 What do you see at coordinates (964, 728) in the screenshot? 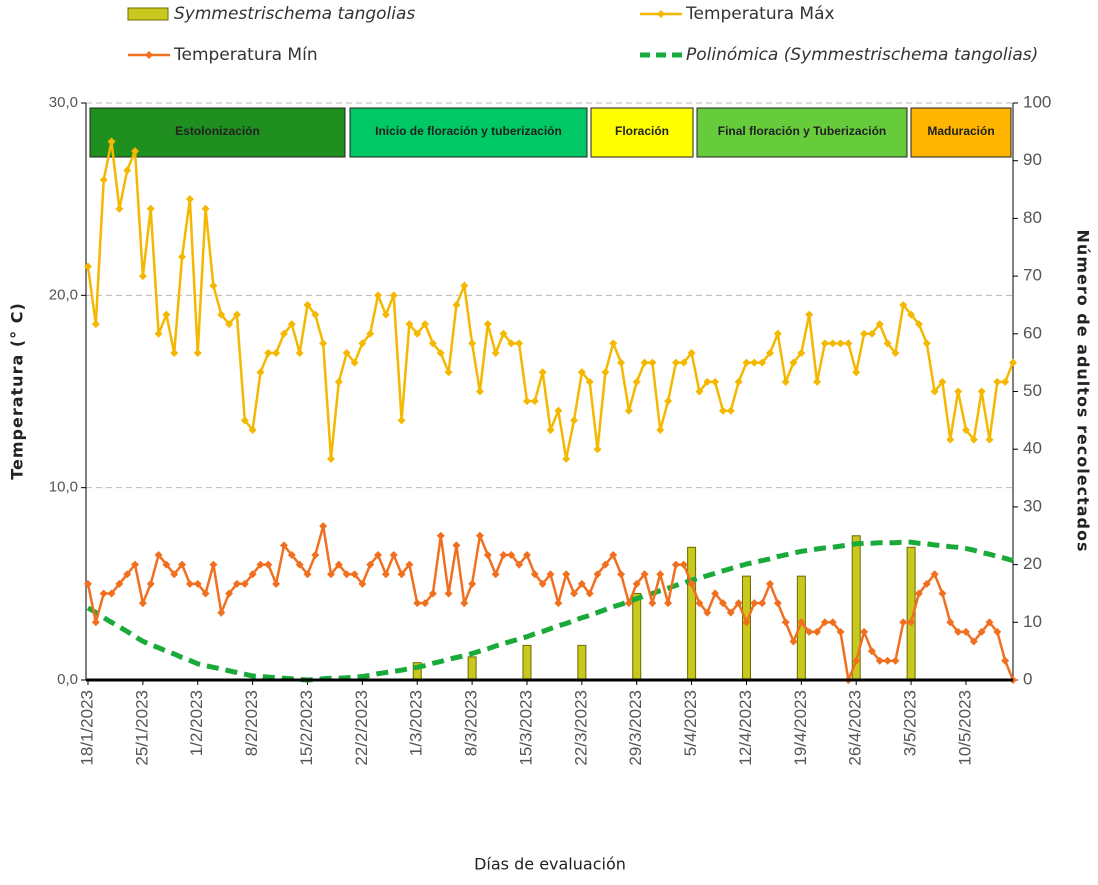
I see `x-tick-label: 10/5/2023` at bounding box center [964, 728].